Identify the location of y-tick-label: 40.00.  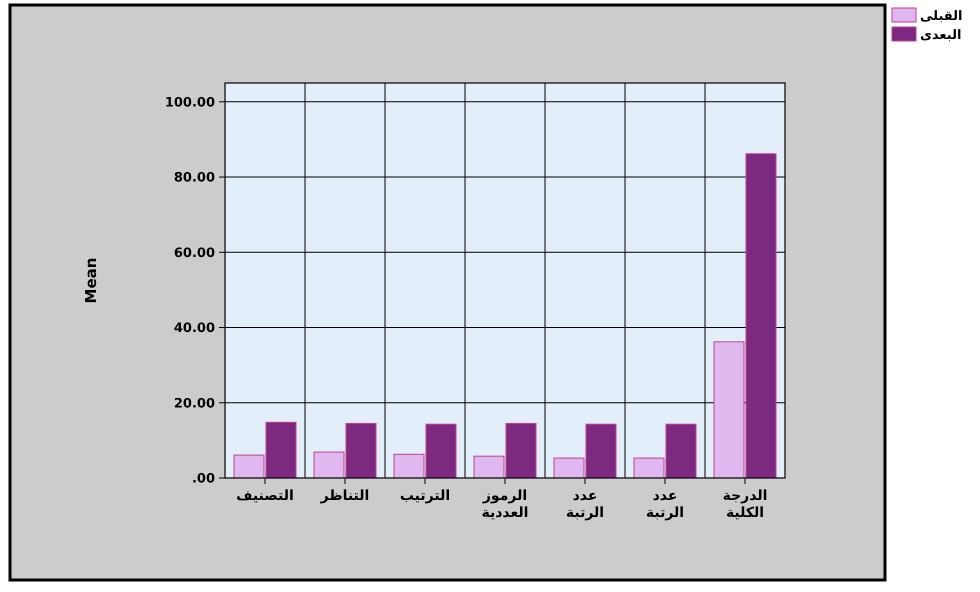
(194, 328).